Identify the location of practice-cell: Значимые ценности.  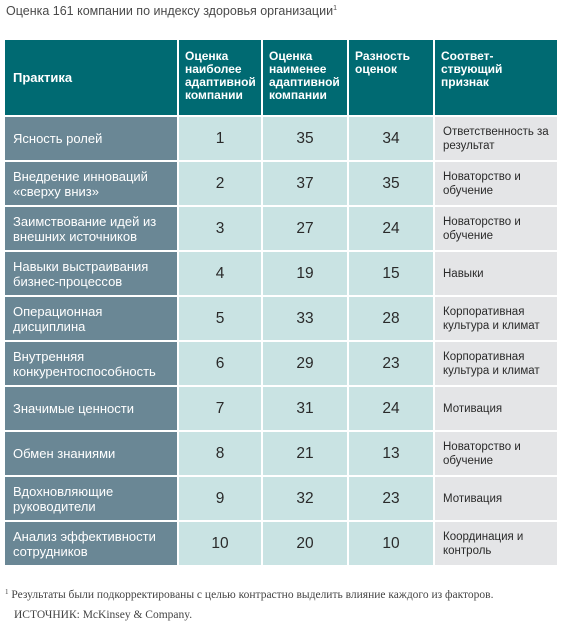
(92, 408).